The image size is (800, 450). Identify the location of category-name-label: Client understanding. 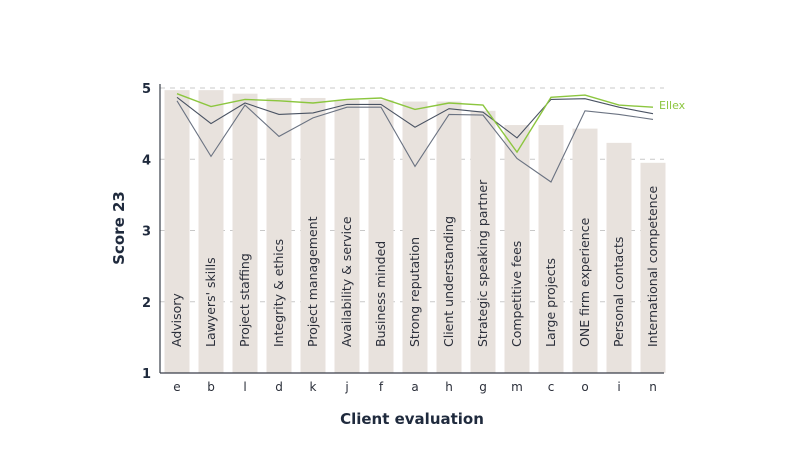
(448, 281).